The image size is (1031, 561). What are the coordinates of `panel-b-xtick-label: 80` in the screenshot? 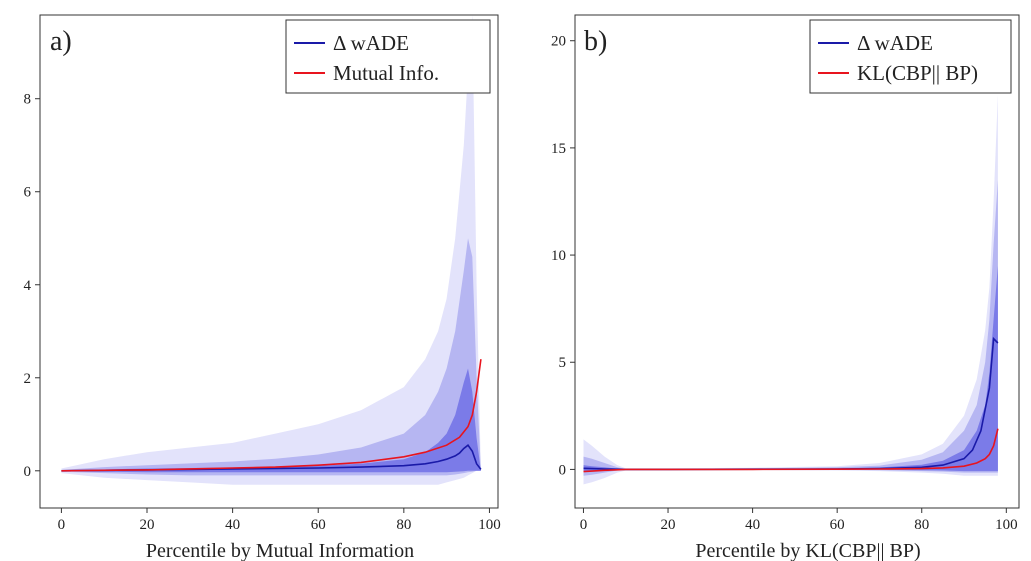 It's located at (921, 525).